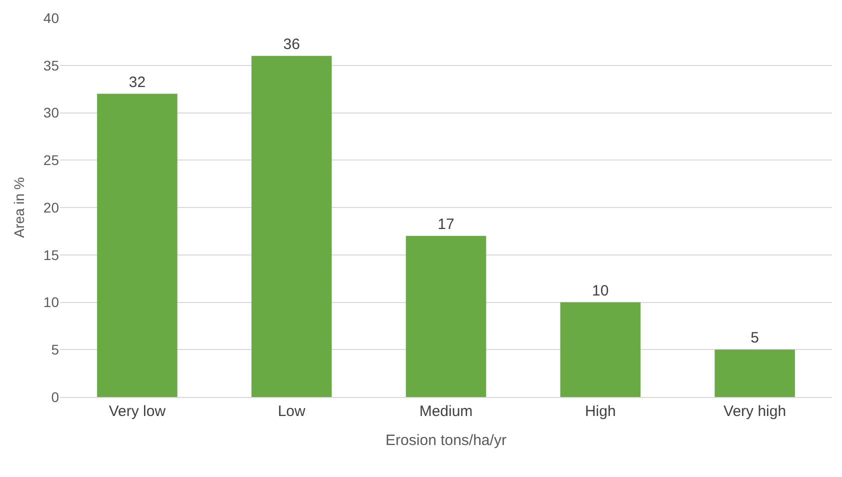 Image resolution: width=842 pixels, height=477 pixels. What do you see at coordinates (51, 65) in the screenshot?
I see `y-tick-label: 35` at bounding box center [51, 65].